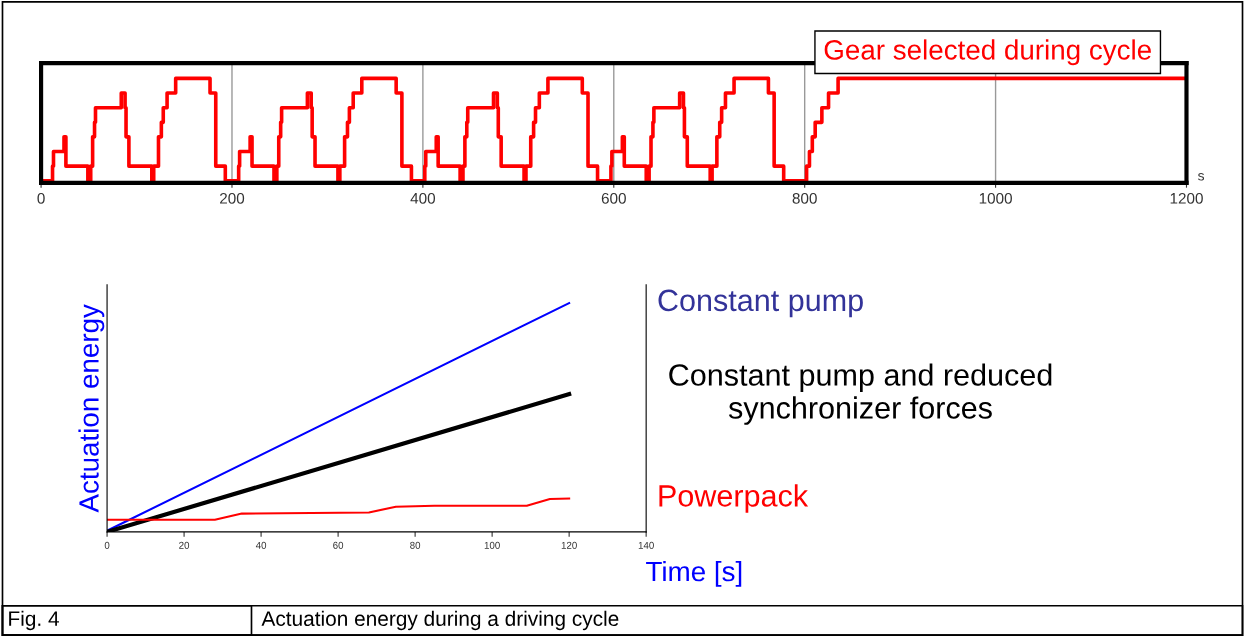 The height and width of the screenshot is (637, 1245). What do you see at coordinates (646, 545) in the screenshot?
I see `x-tick-label: 140` at bounding box center [646, 545].